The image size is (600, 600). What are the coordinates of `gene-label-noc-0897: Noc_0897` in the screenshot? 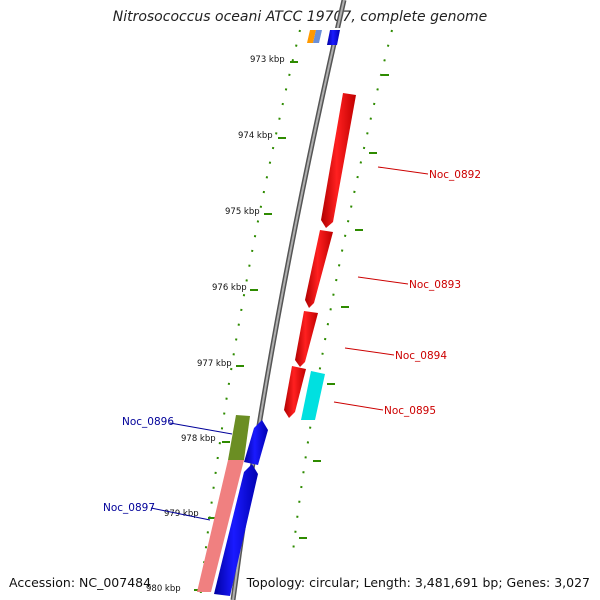 It's located at (129, 508).